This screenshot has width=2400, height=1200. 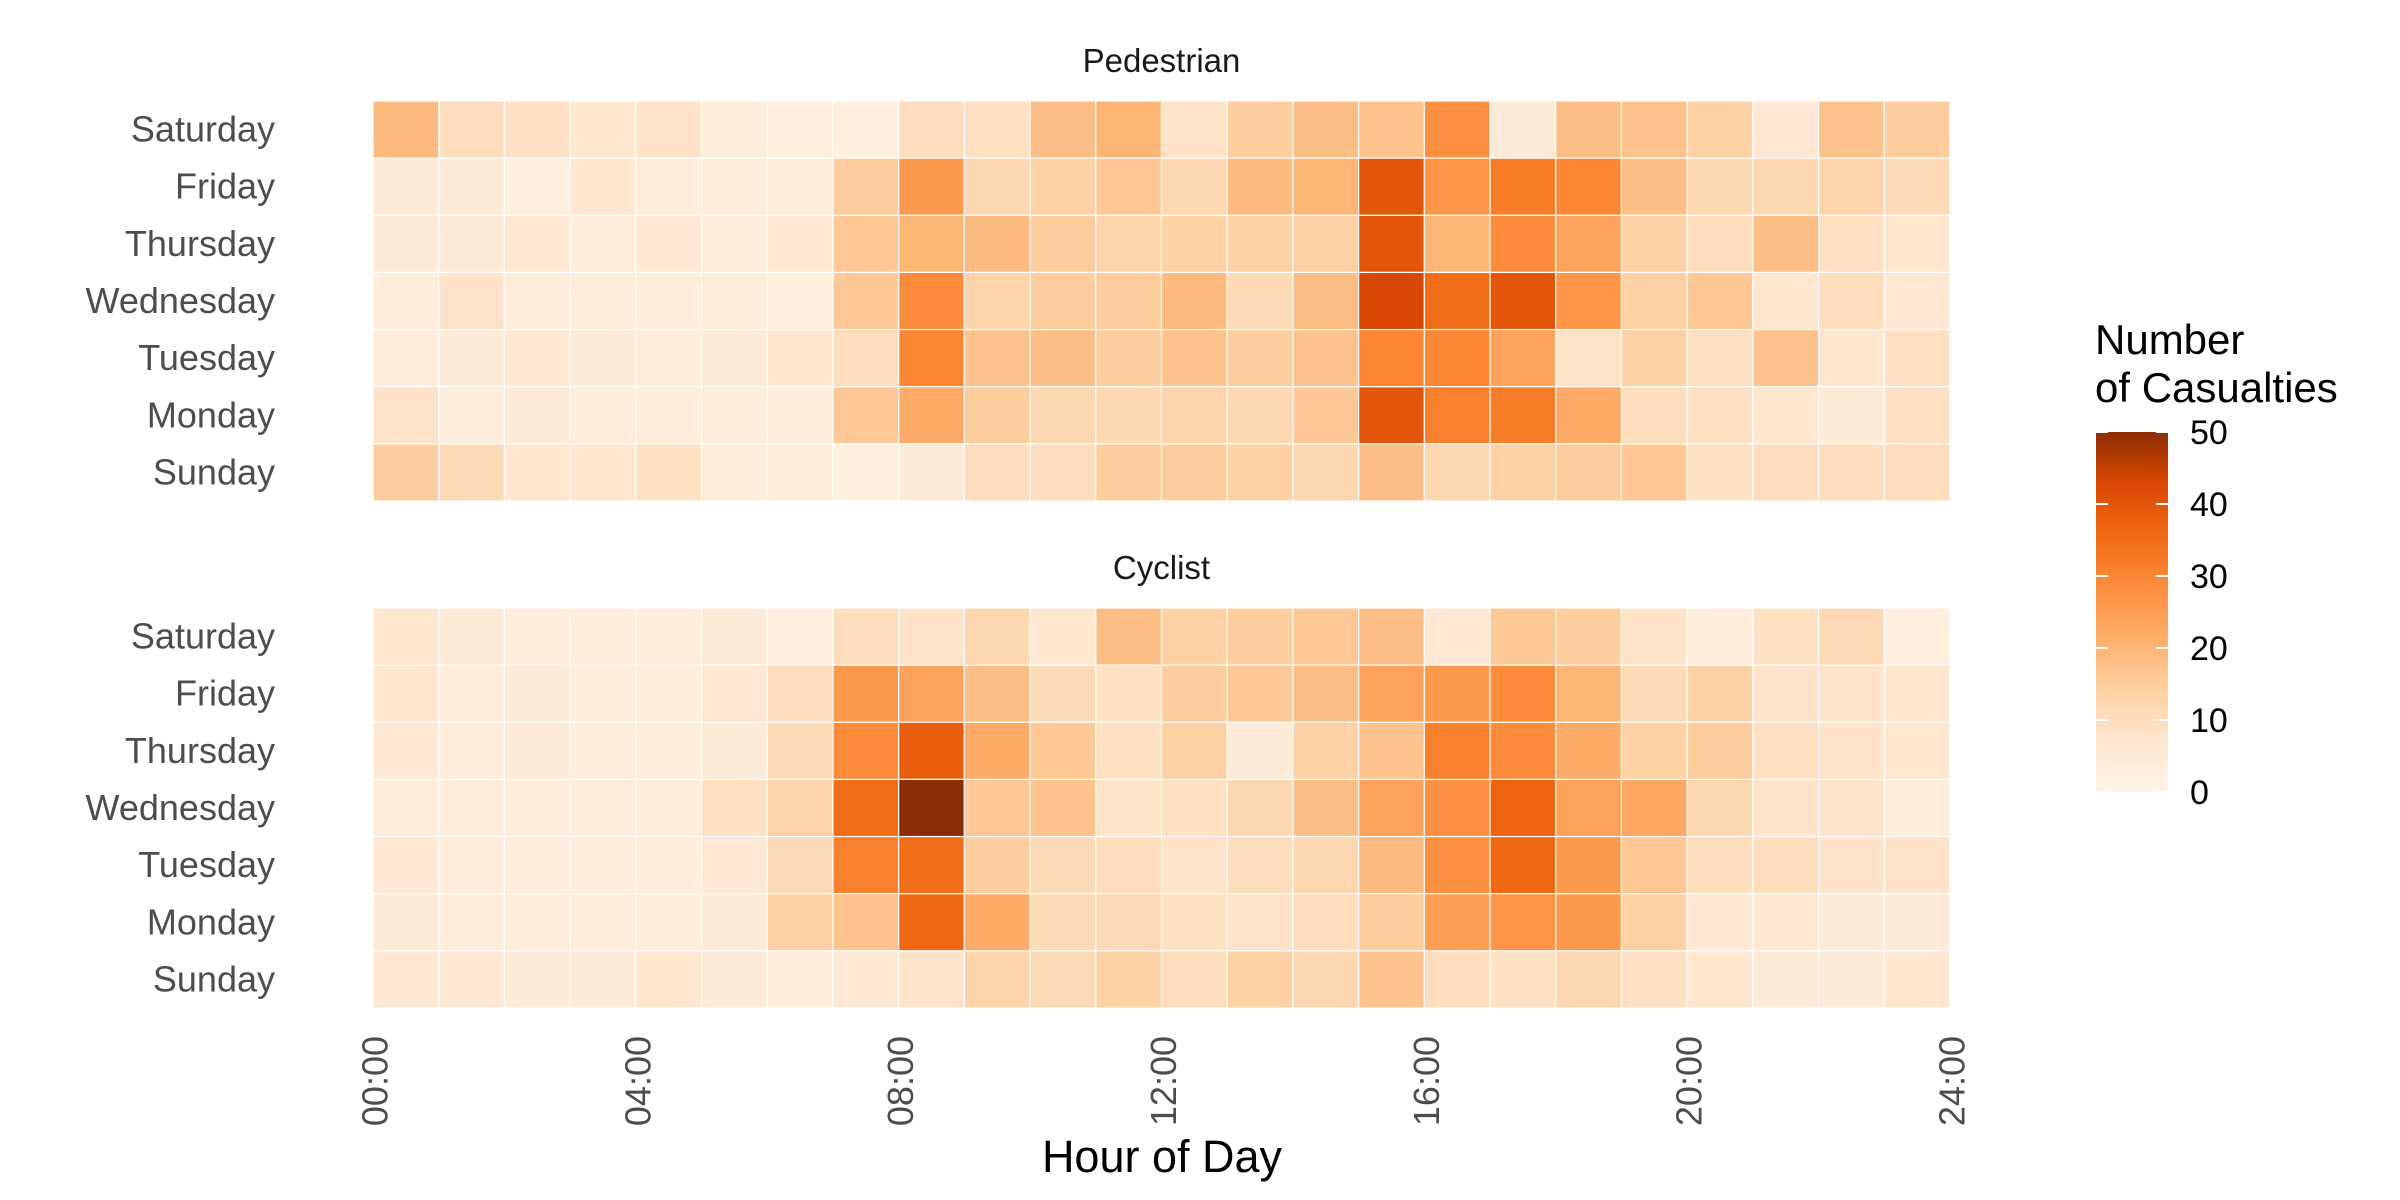 I want to click on y-tick-label: Friday, so click(x=225, y=693).